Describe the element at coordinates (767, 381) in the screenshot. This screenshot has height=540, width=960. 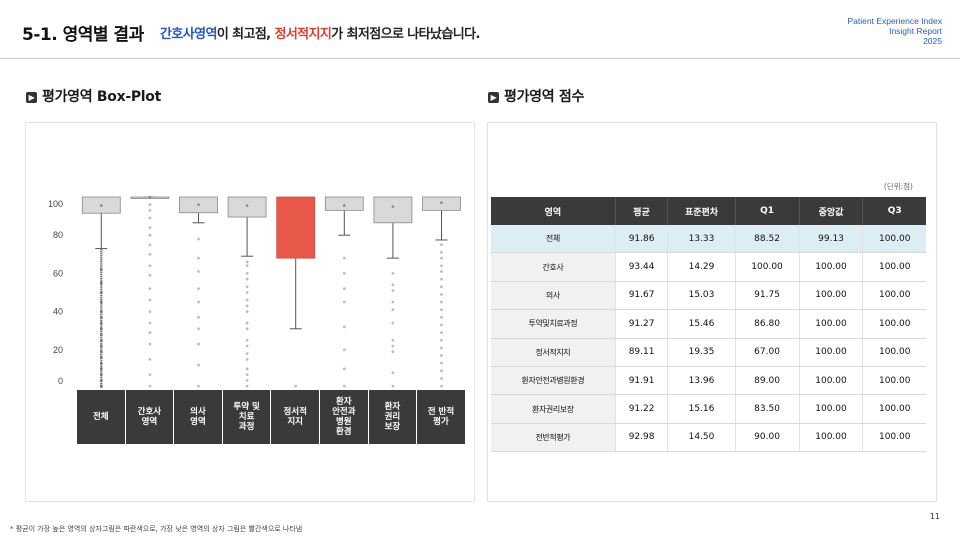
I see `table-cell: 89.00` at that location.